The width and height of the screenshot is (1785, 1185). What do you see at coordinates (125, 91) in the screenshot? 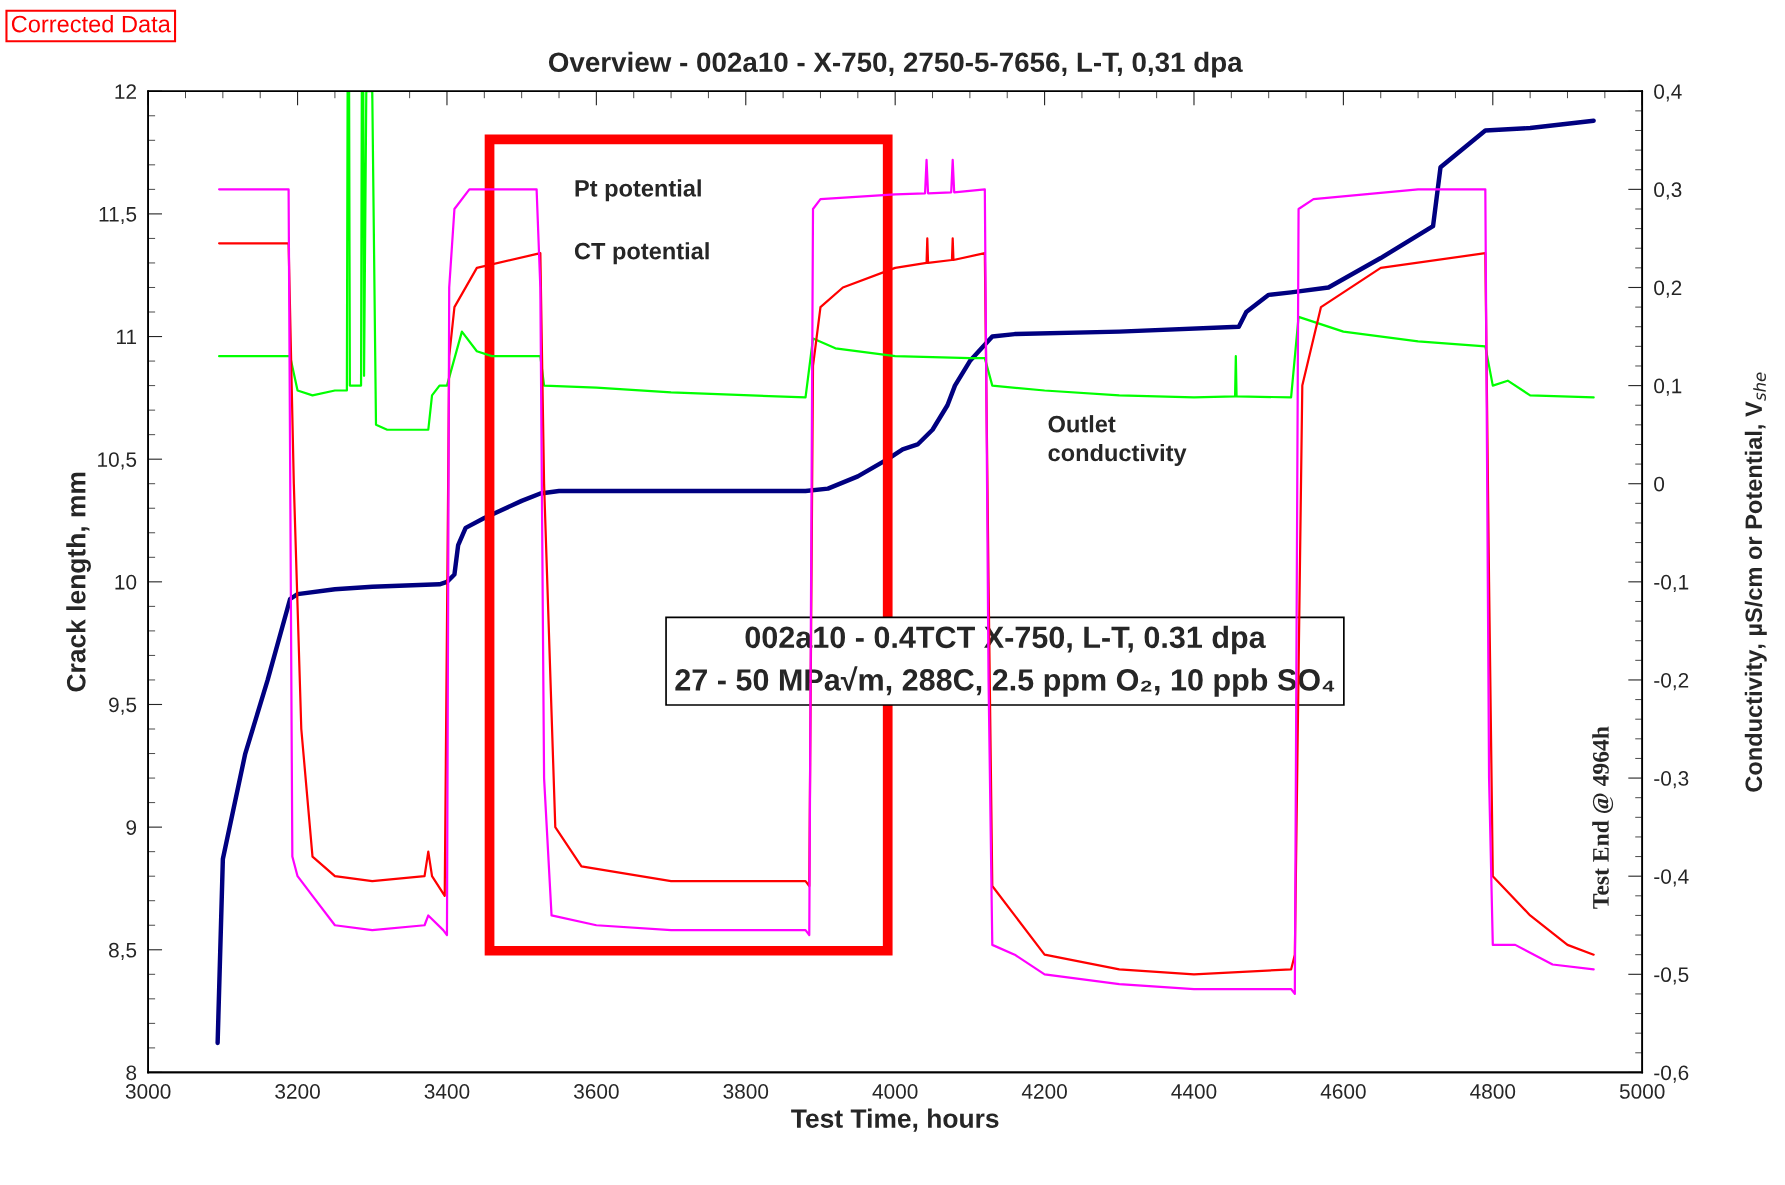
I see `y-tick-label: 12` at bounding box center [125, 91].